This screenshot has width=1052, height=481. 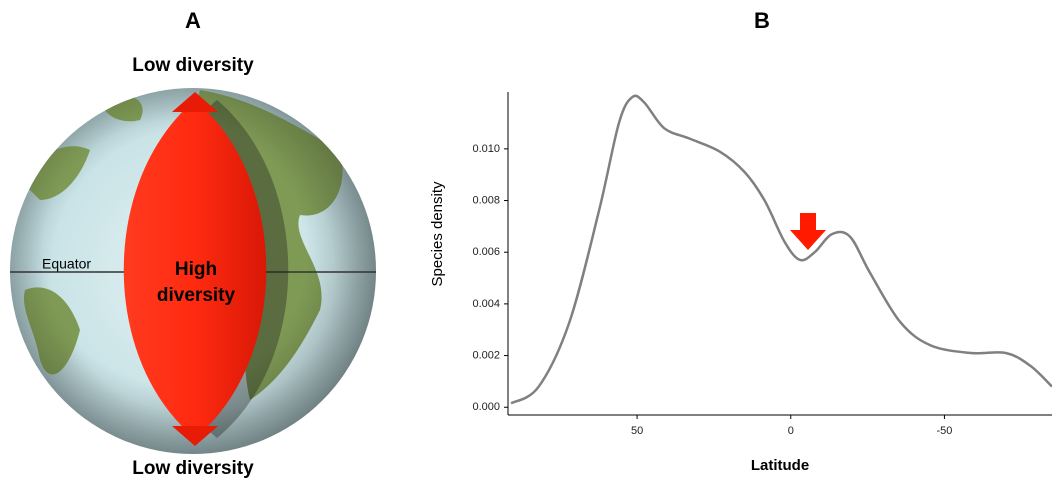 What do you see at coordinates (486, 252) in the screenshot?
I see `y-tick-label: 0.006` at bounding box center [486, 252].